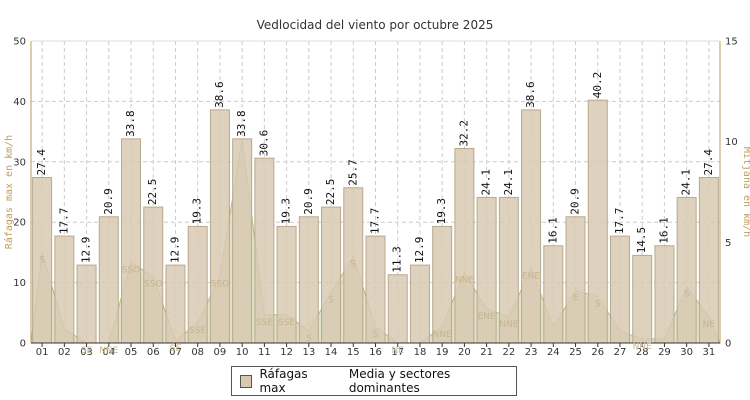 The width and height of the screenshot is (750, 400). Describe the element at coordinates (463, 133) in the screenshot. I see `bar-value-label: 32.2` at that location.